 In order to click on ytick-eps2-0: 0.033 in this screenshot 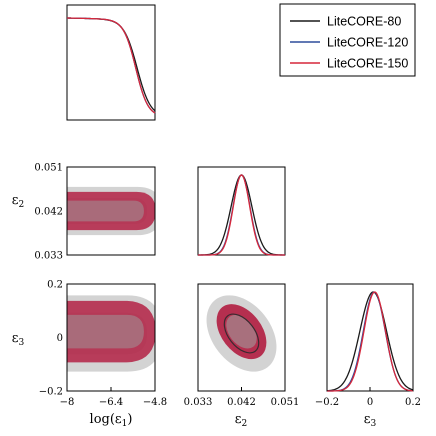, I will do `click(48, 256)`.